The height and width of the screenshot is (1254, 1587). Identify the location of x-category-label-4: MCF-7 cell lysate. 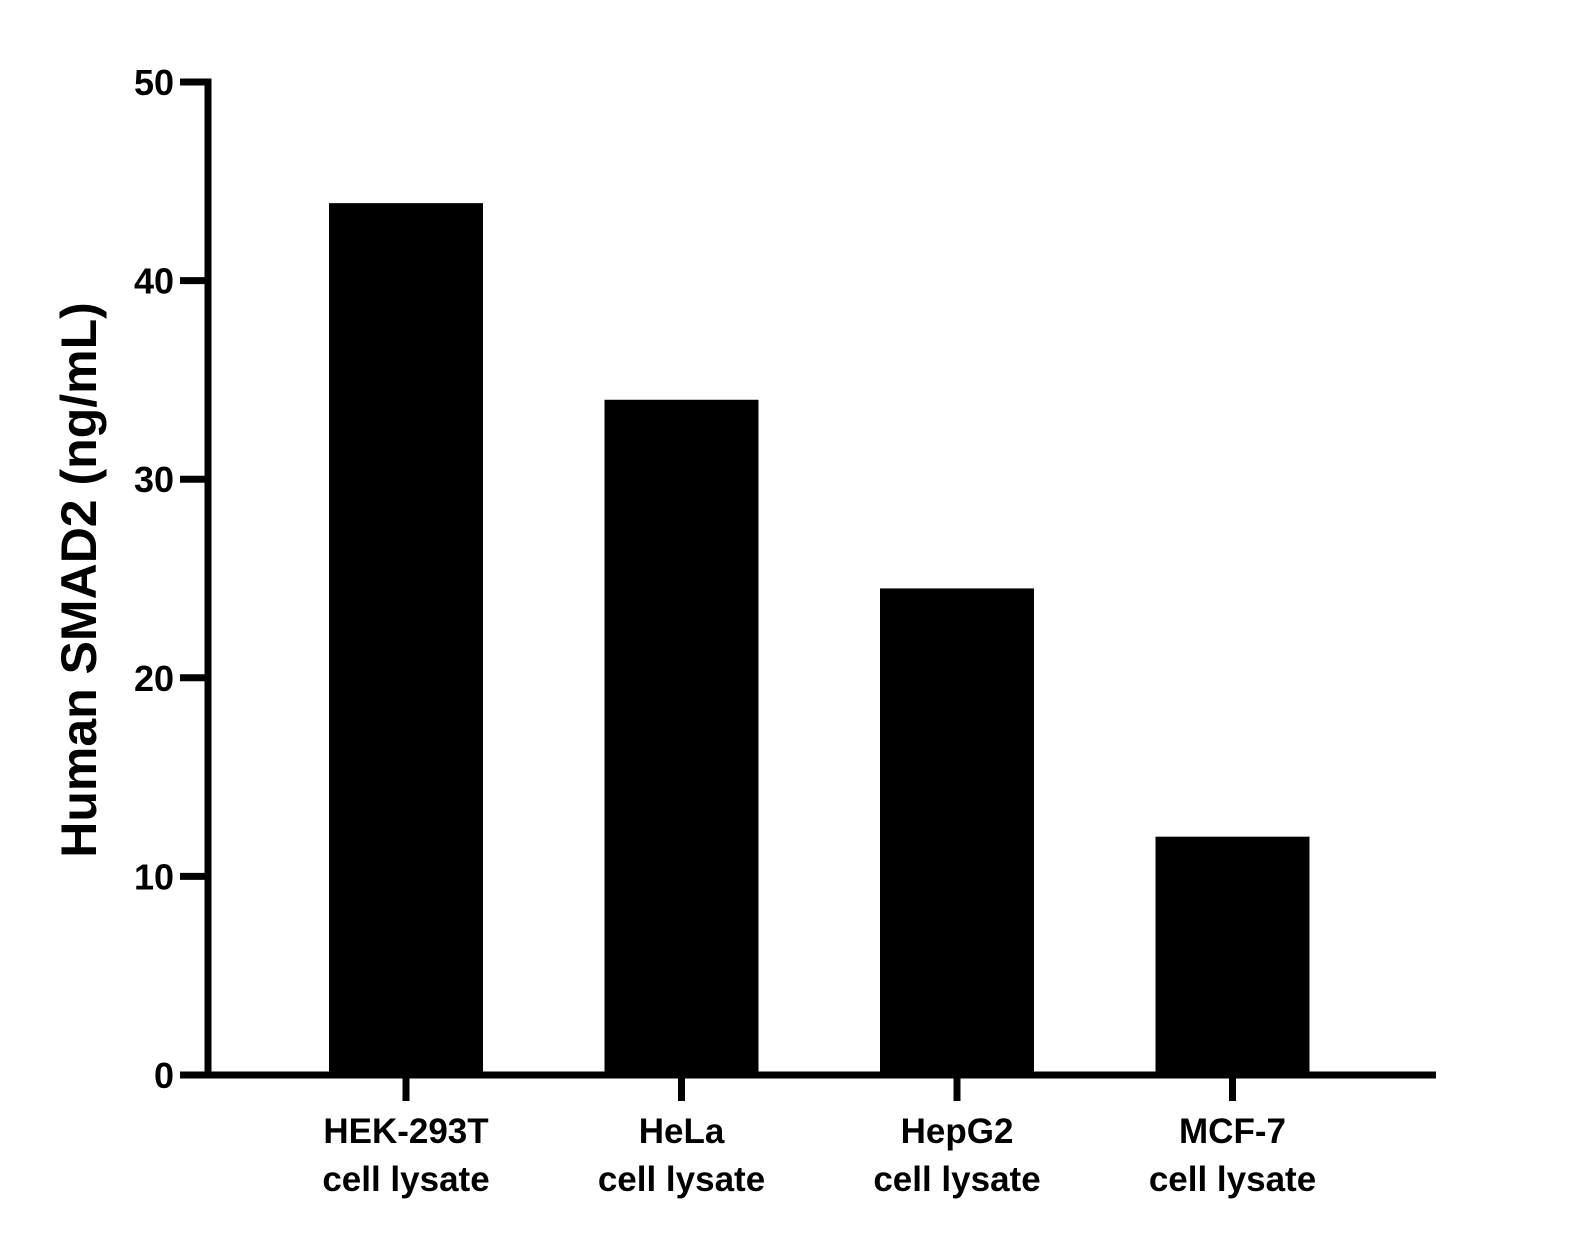
(1232, 1155).